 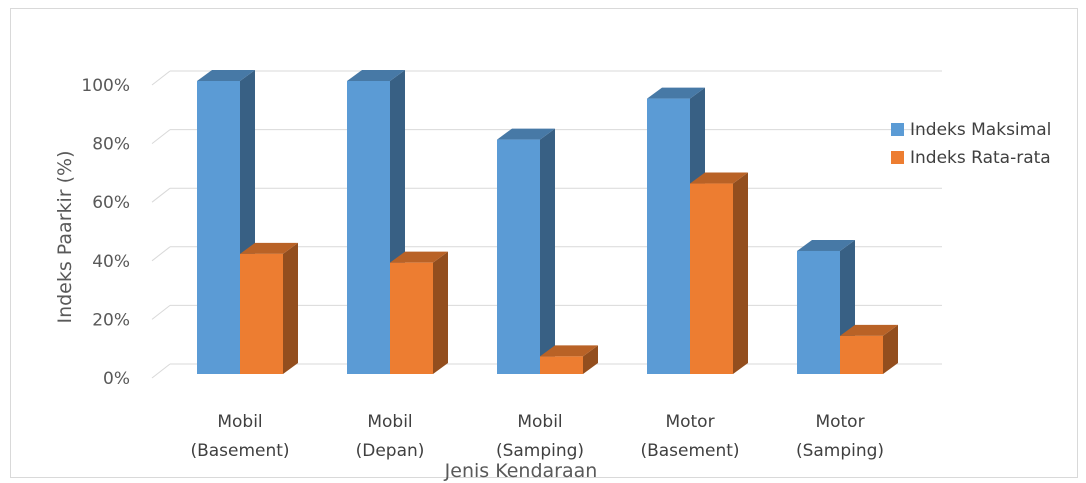 I want to click on y-tick-label: 100%, so click(x=105, y=86).